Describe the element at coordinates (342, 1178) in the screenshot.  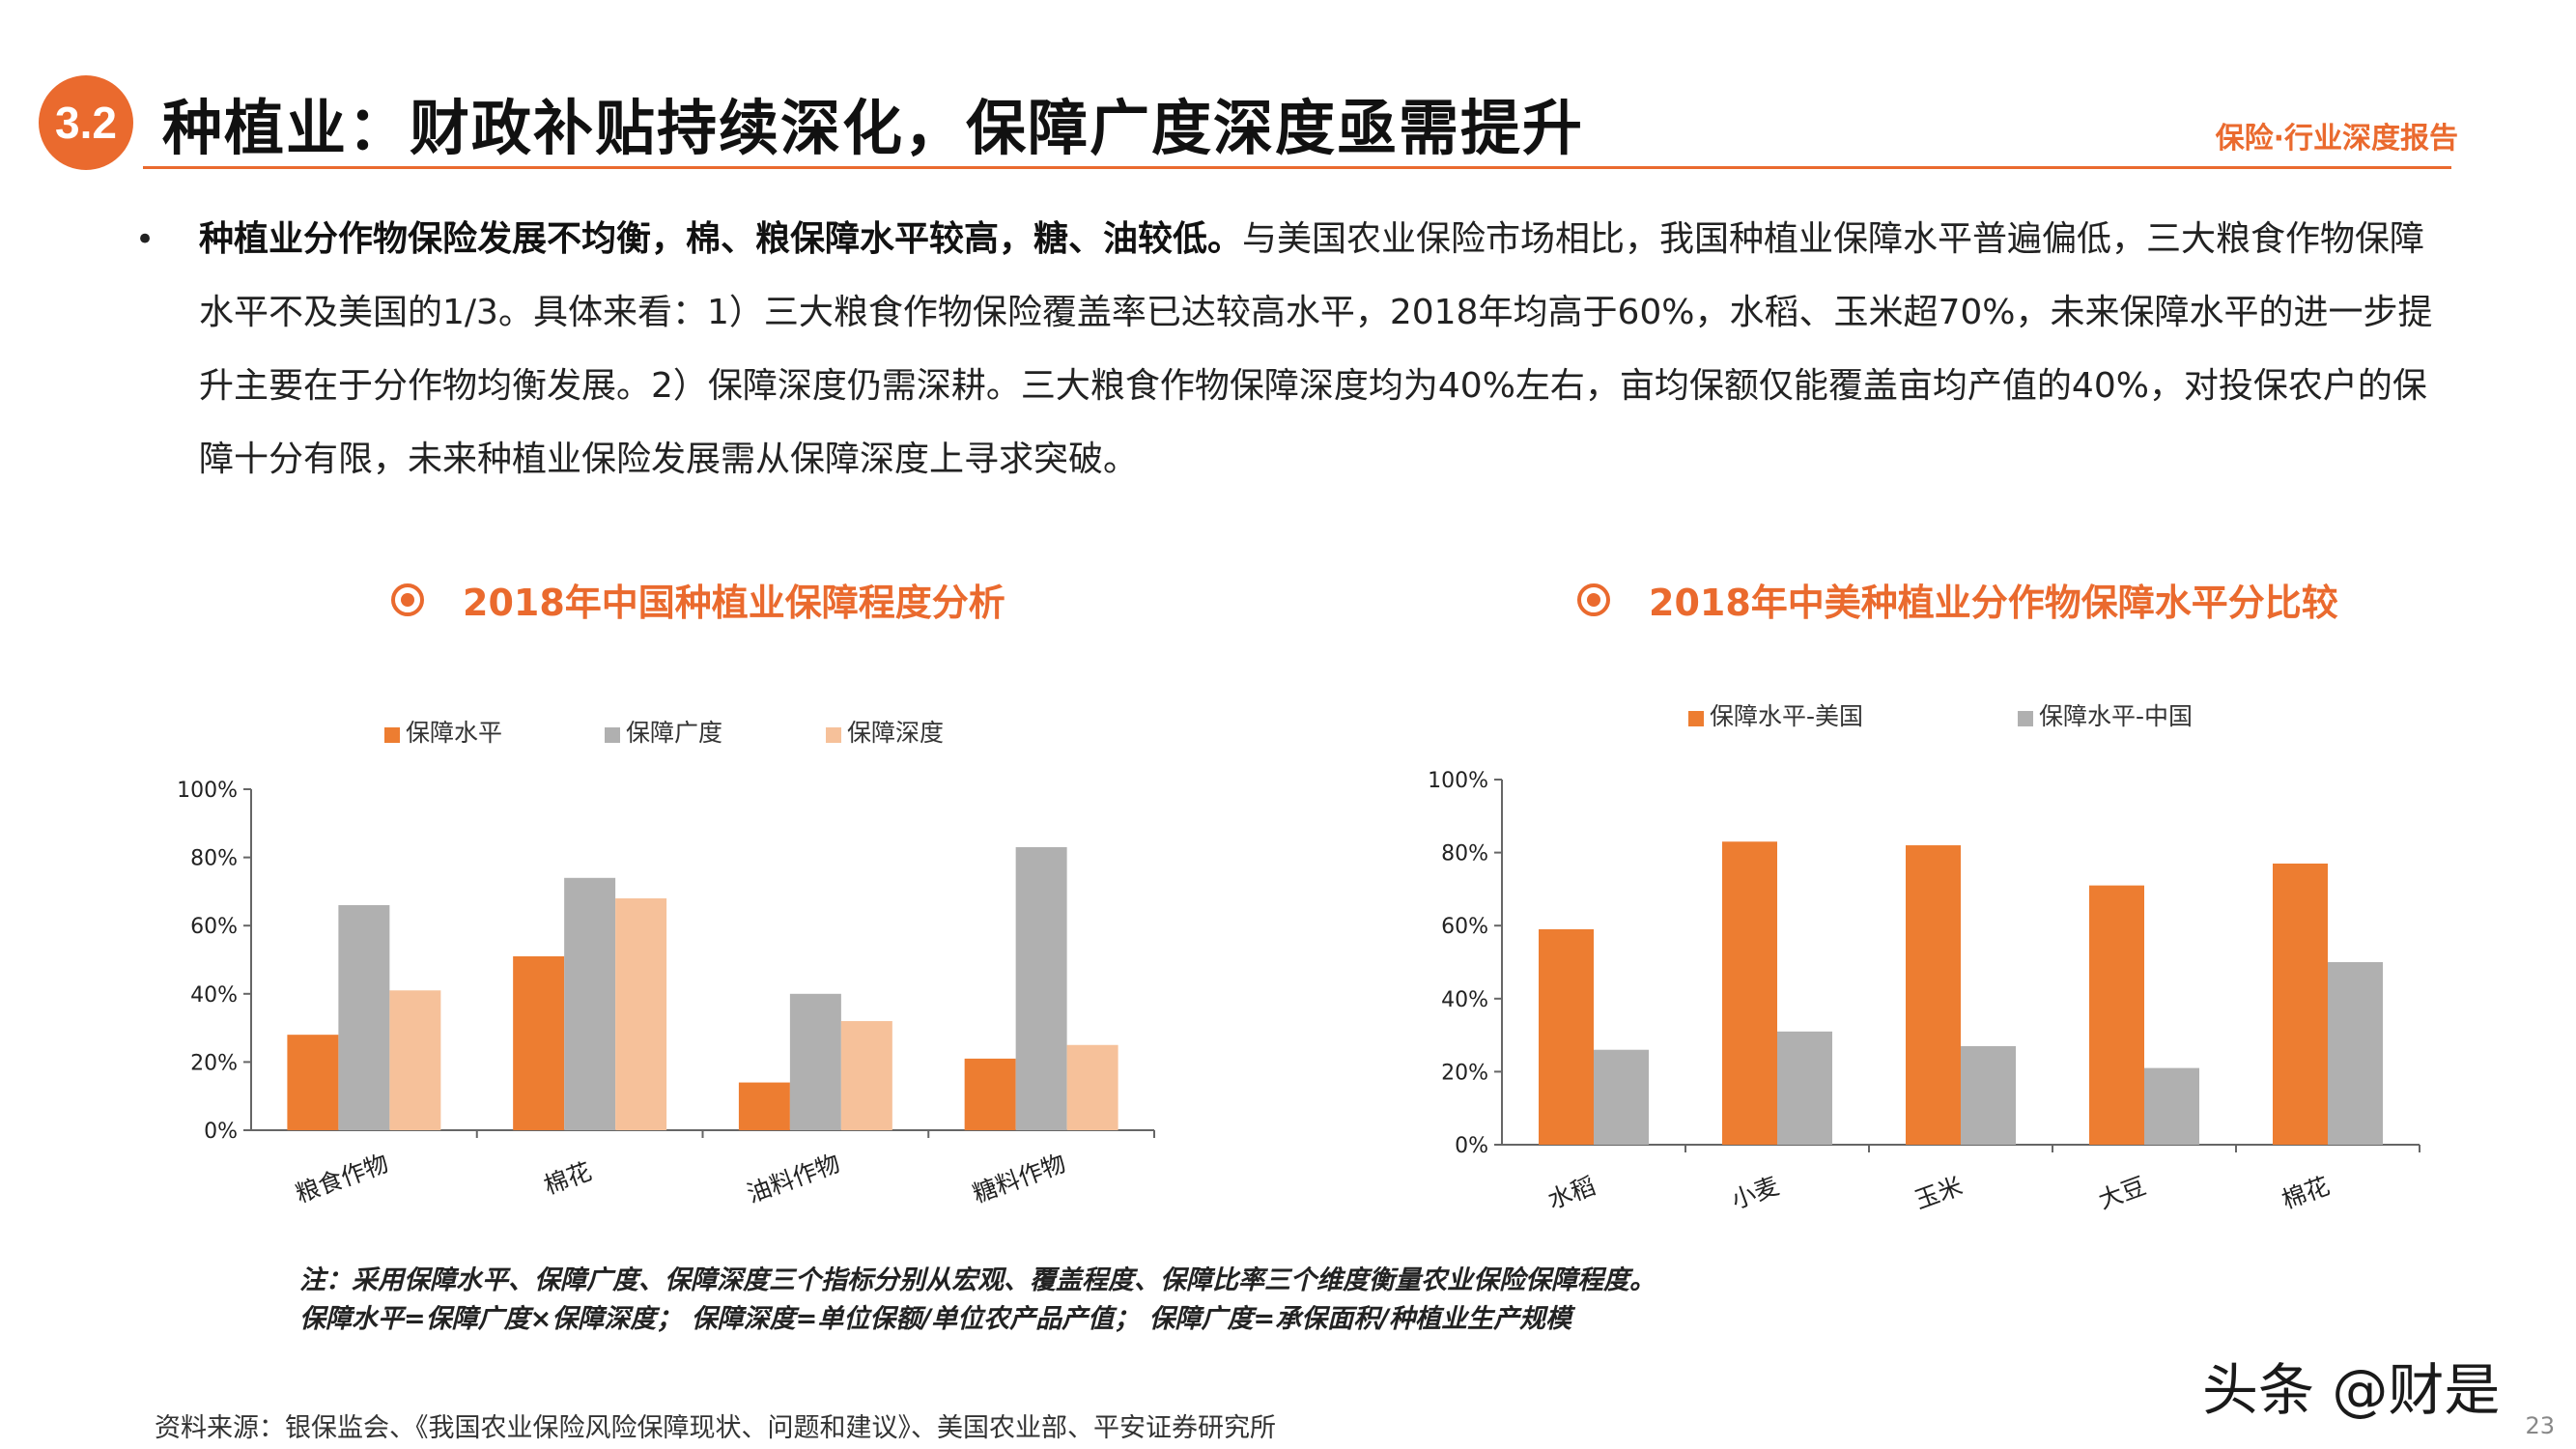
I see `x-category-label: 粮食作物` at that location.